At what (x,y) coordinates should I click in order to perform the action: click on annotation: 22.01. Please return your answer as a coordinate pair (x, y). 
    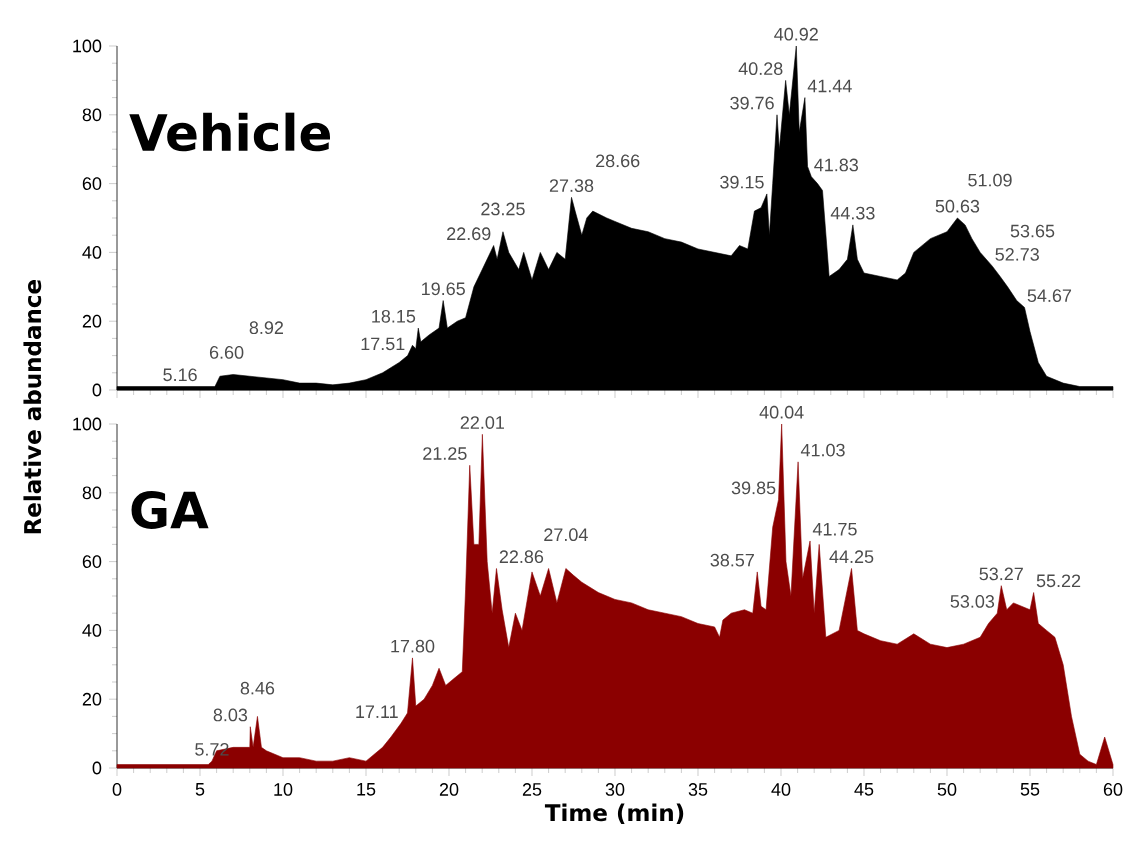
    Looking at the image, I should click on (482, 422).